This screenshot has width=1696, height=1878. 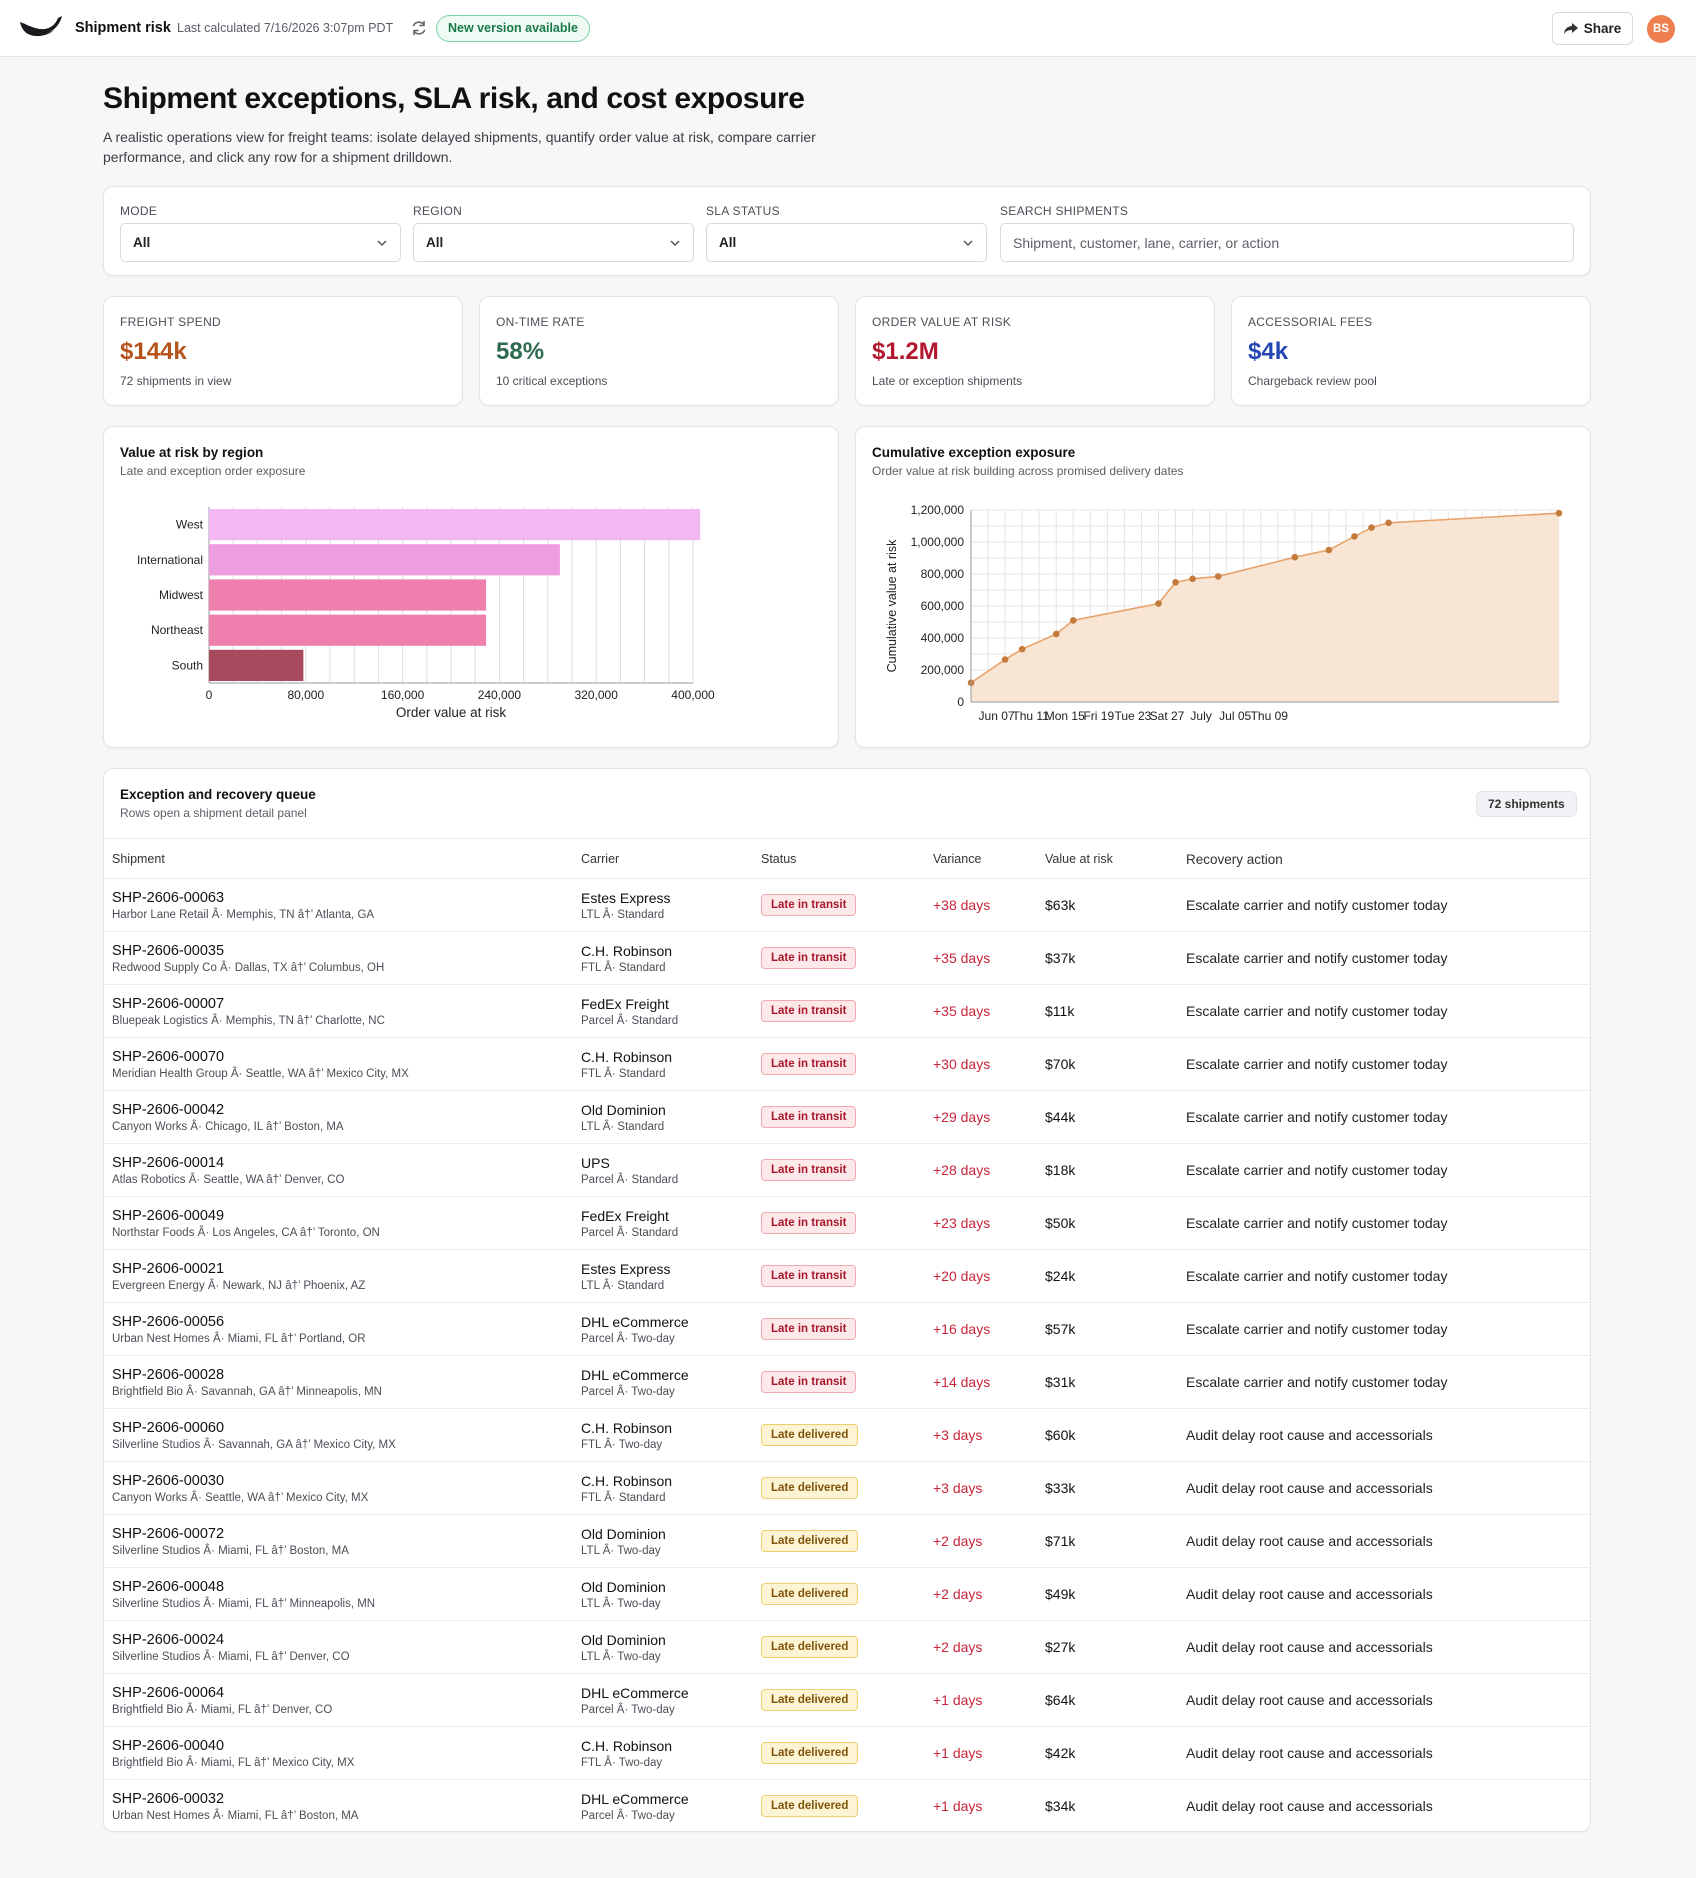 I want to click on column-header-recovery-action: Recovery action, so click(x=1234, y=859).